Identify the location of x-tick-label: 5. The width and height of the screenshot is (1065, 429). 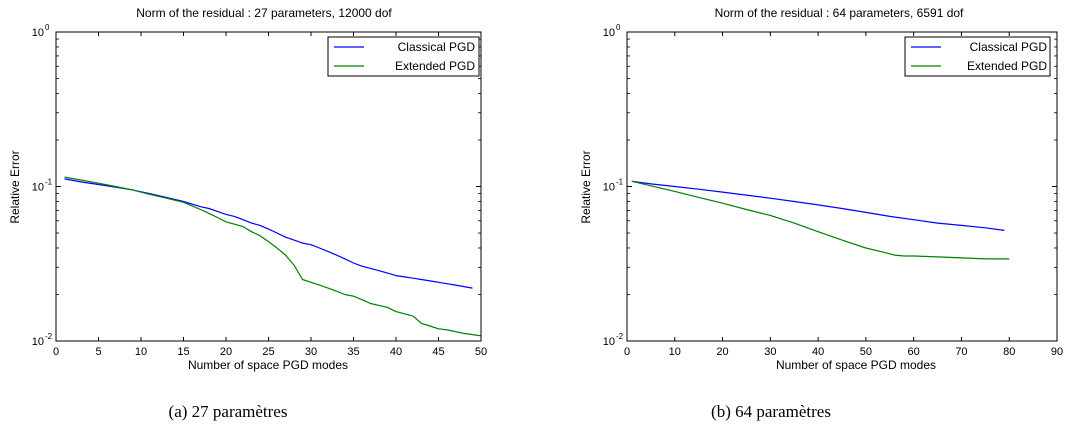
(98, 352).